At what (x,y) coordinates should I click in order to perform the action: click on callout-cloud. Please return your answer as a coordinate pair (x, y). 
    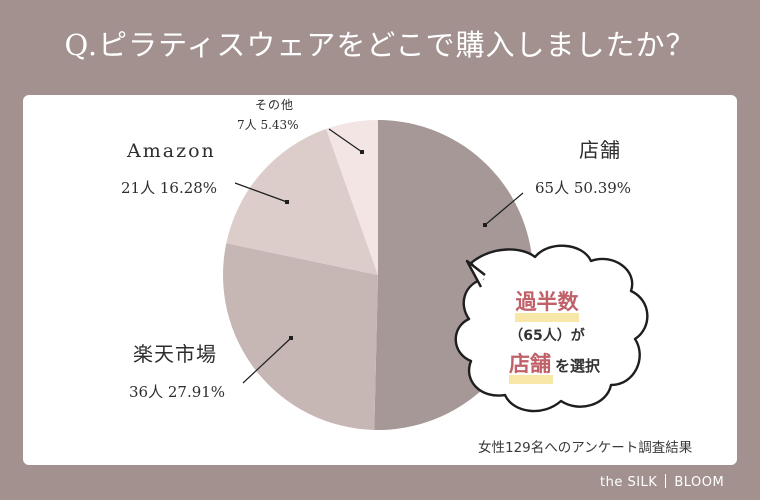
    Looking at the image, I should click on (551, 328).